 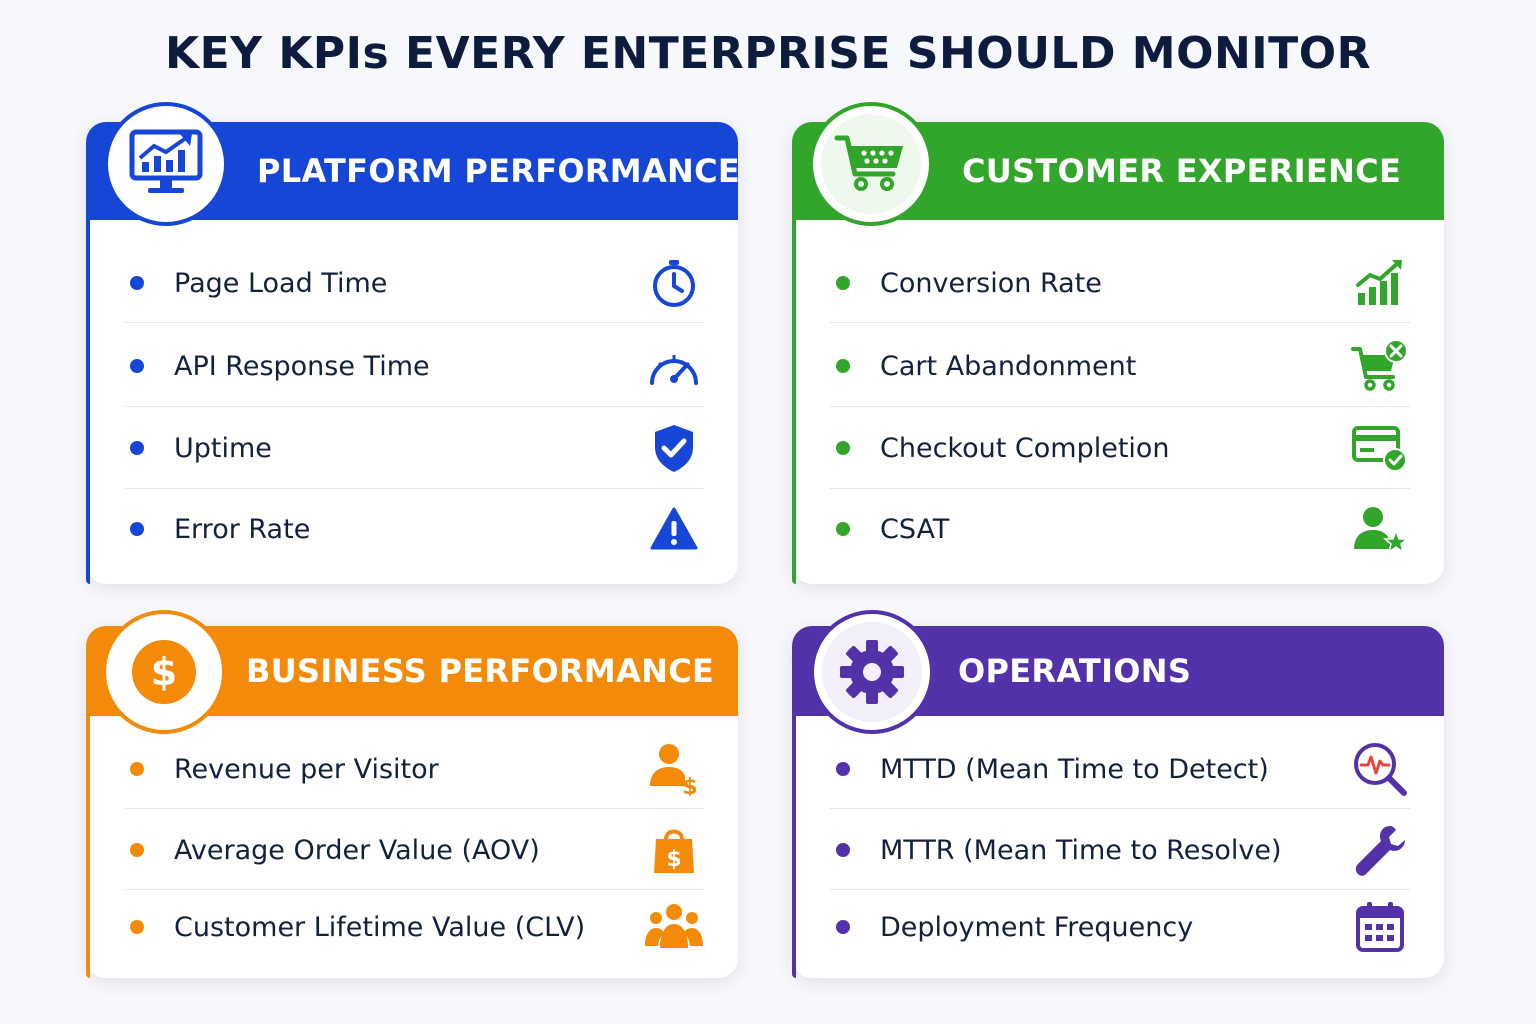 I want to click on magnifier-pulse-icon, so click(x=1380, y=769).